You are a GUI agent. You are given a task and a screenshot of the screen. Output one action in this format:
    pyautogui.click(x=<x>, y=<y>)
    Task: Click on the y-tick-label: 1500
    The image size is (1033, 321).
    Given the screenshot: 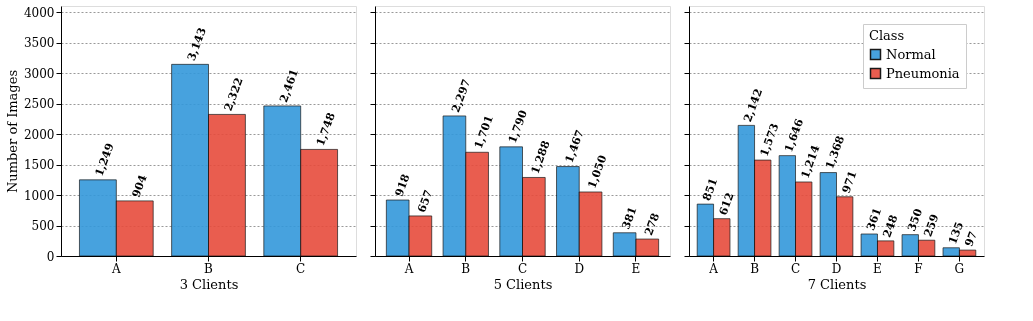 What is the action you would take?
    pyautogui.click(x=39, y=165)
    